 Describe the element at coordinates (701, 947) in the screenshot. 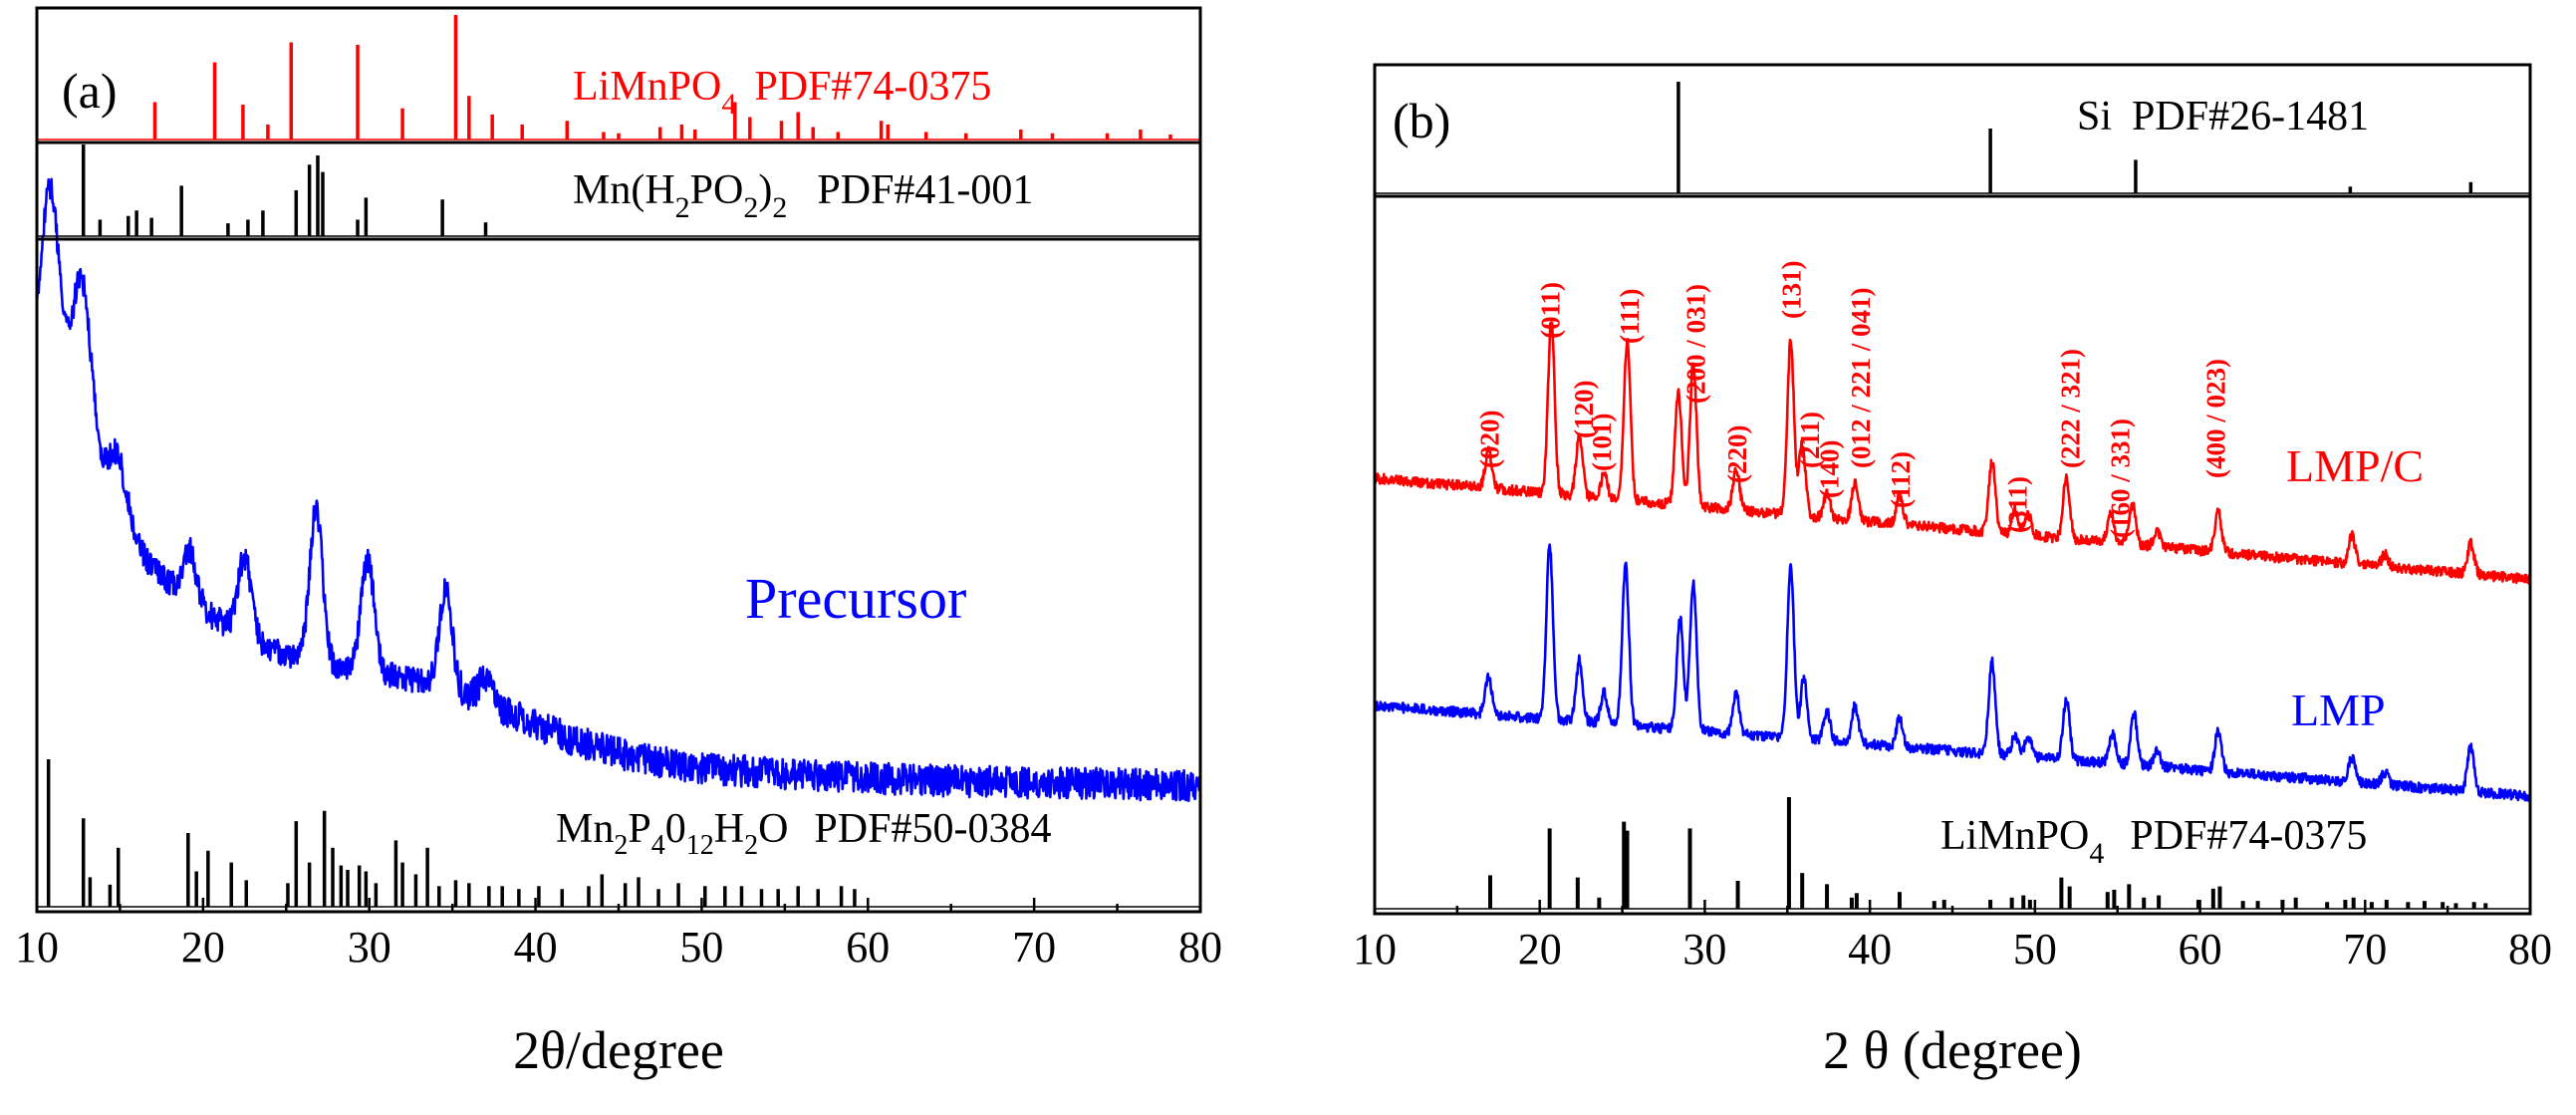

I see `panel-a-x-tick-label: 50` at that location.